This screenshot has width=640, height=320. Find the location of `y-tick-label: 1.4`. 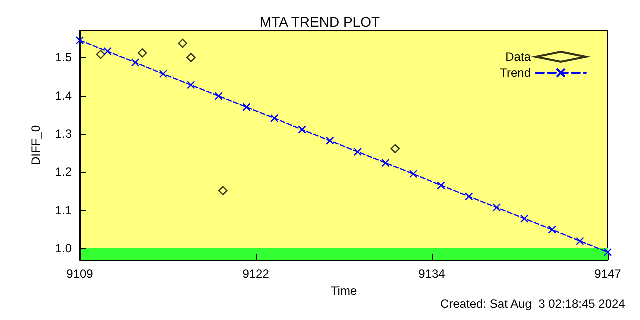

y-tick-label: 1.4 is located at coordinates (63, 95).